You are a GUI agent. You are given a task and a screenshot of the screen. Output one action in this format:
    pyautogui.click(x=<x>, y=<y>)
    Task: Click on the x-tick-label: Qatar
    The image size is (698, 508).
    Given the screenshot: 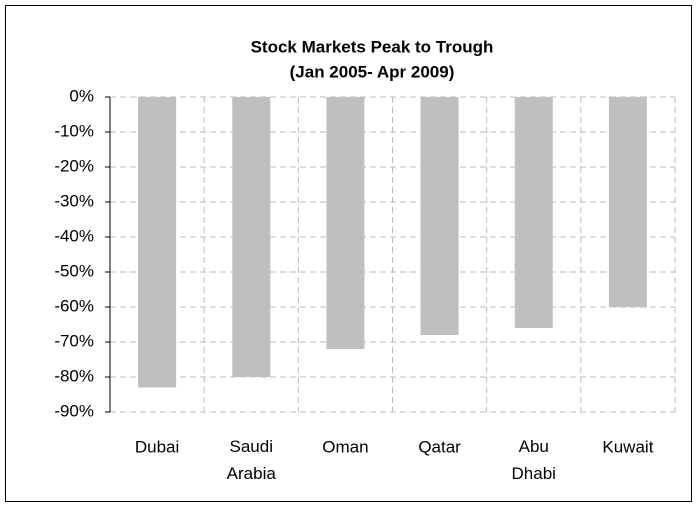 What is the action you would take?
    pyautogui.click(x=439, y=446)
    